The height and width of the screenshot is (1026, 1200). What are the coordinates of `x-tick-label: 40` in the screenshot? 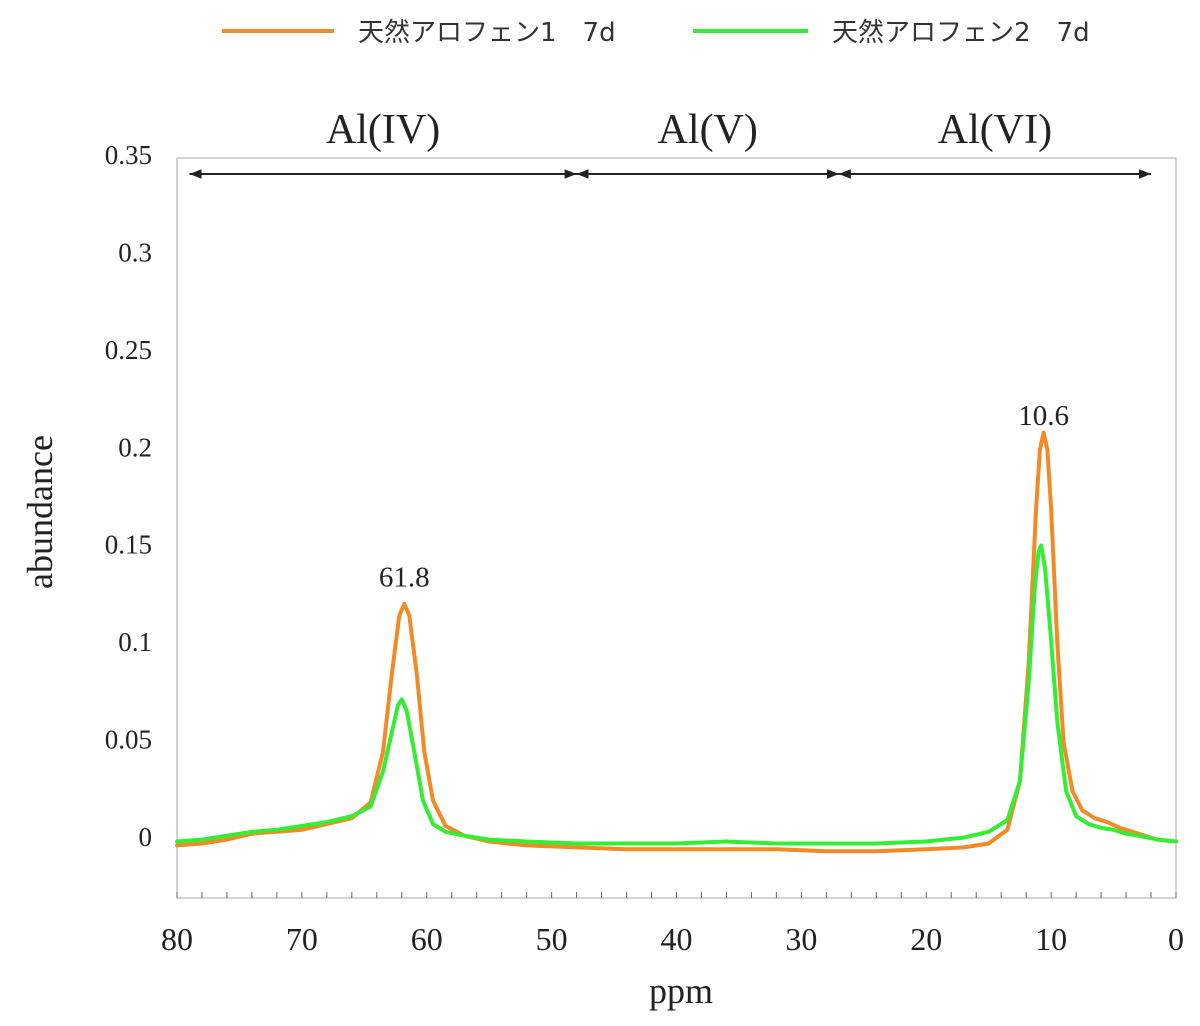 It's located at (677, 939).